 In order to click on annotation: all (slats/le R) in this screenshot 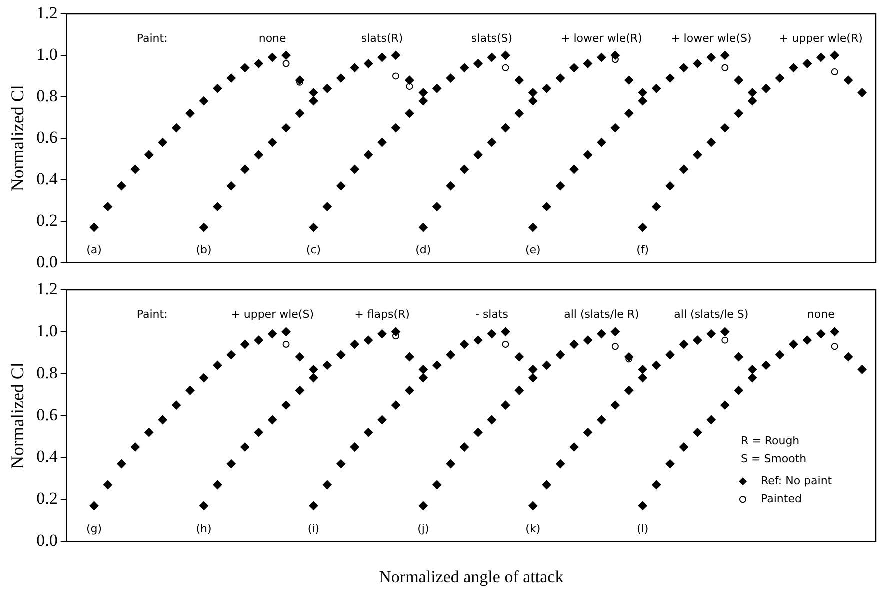, I will do `click(602, 314)`.